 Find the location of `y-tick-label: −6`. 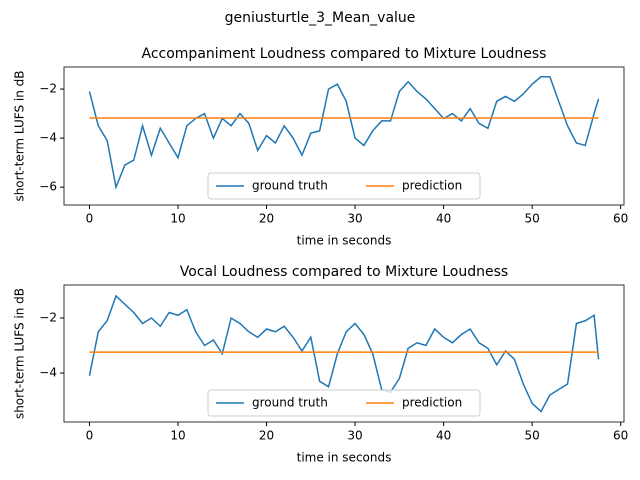

y-tick-label: −6 is located at coordinates (48, 187).